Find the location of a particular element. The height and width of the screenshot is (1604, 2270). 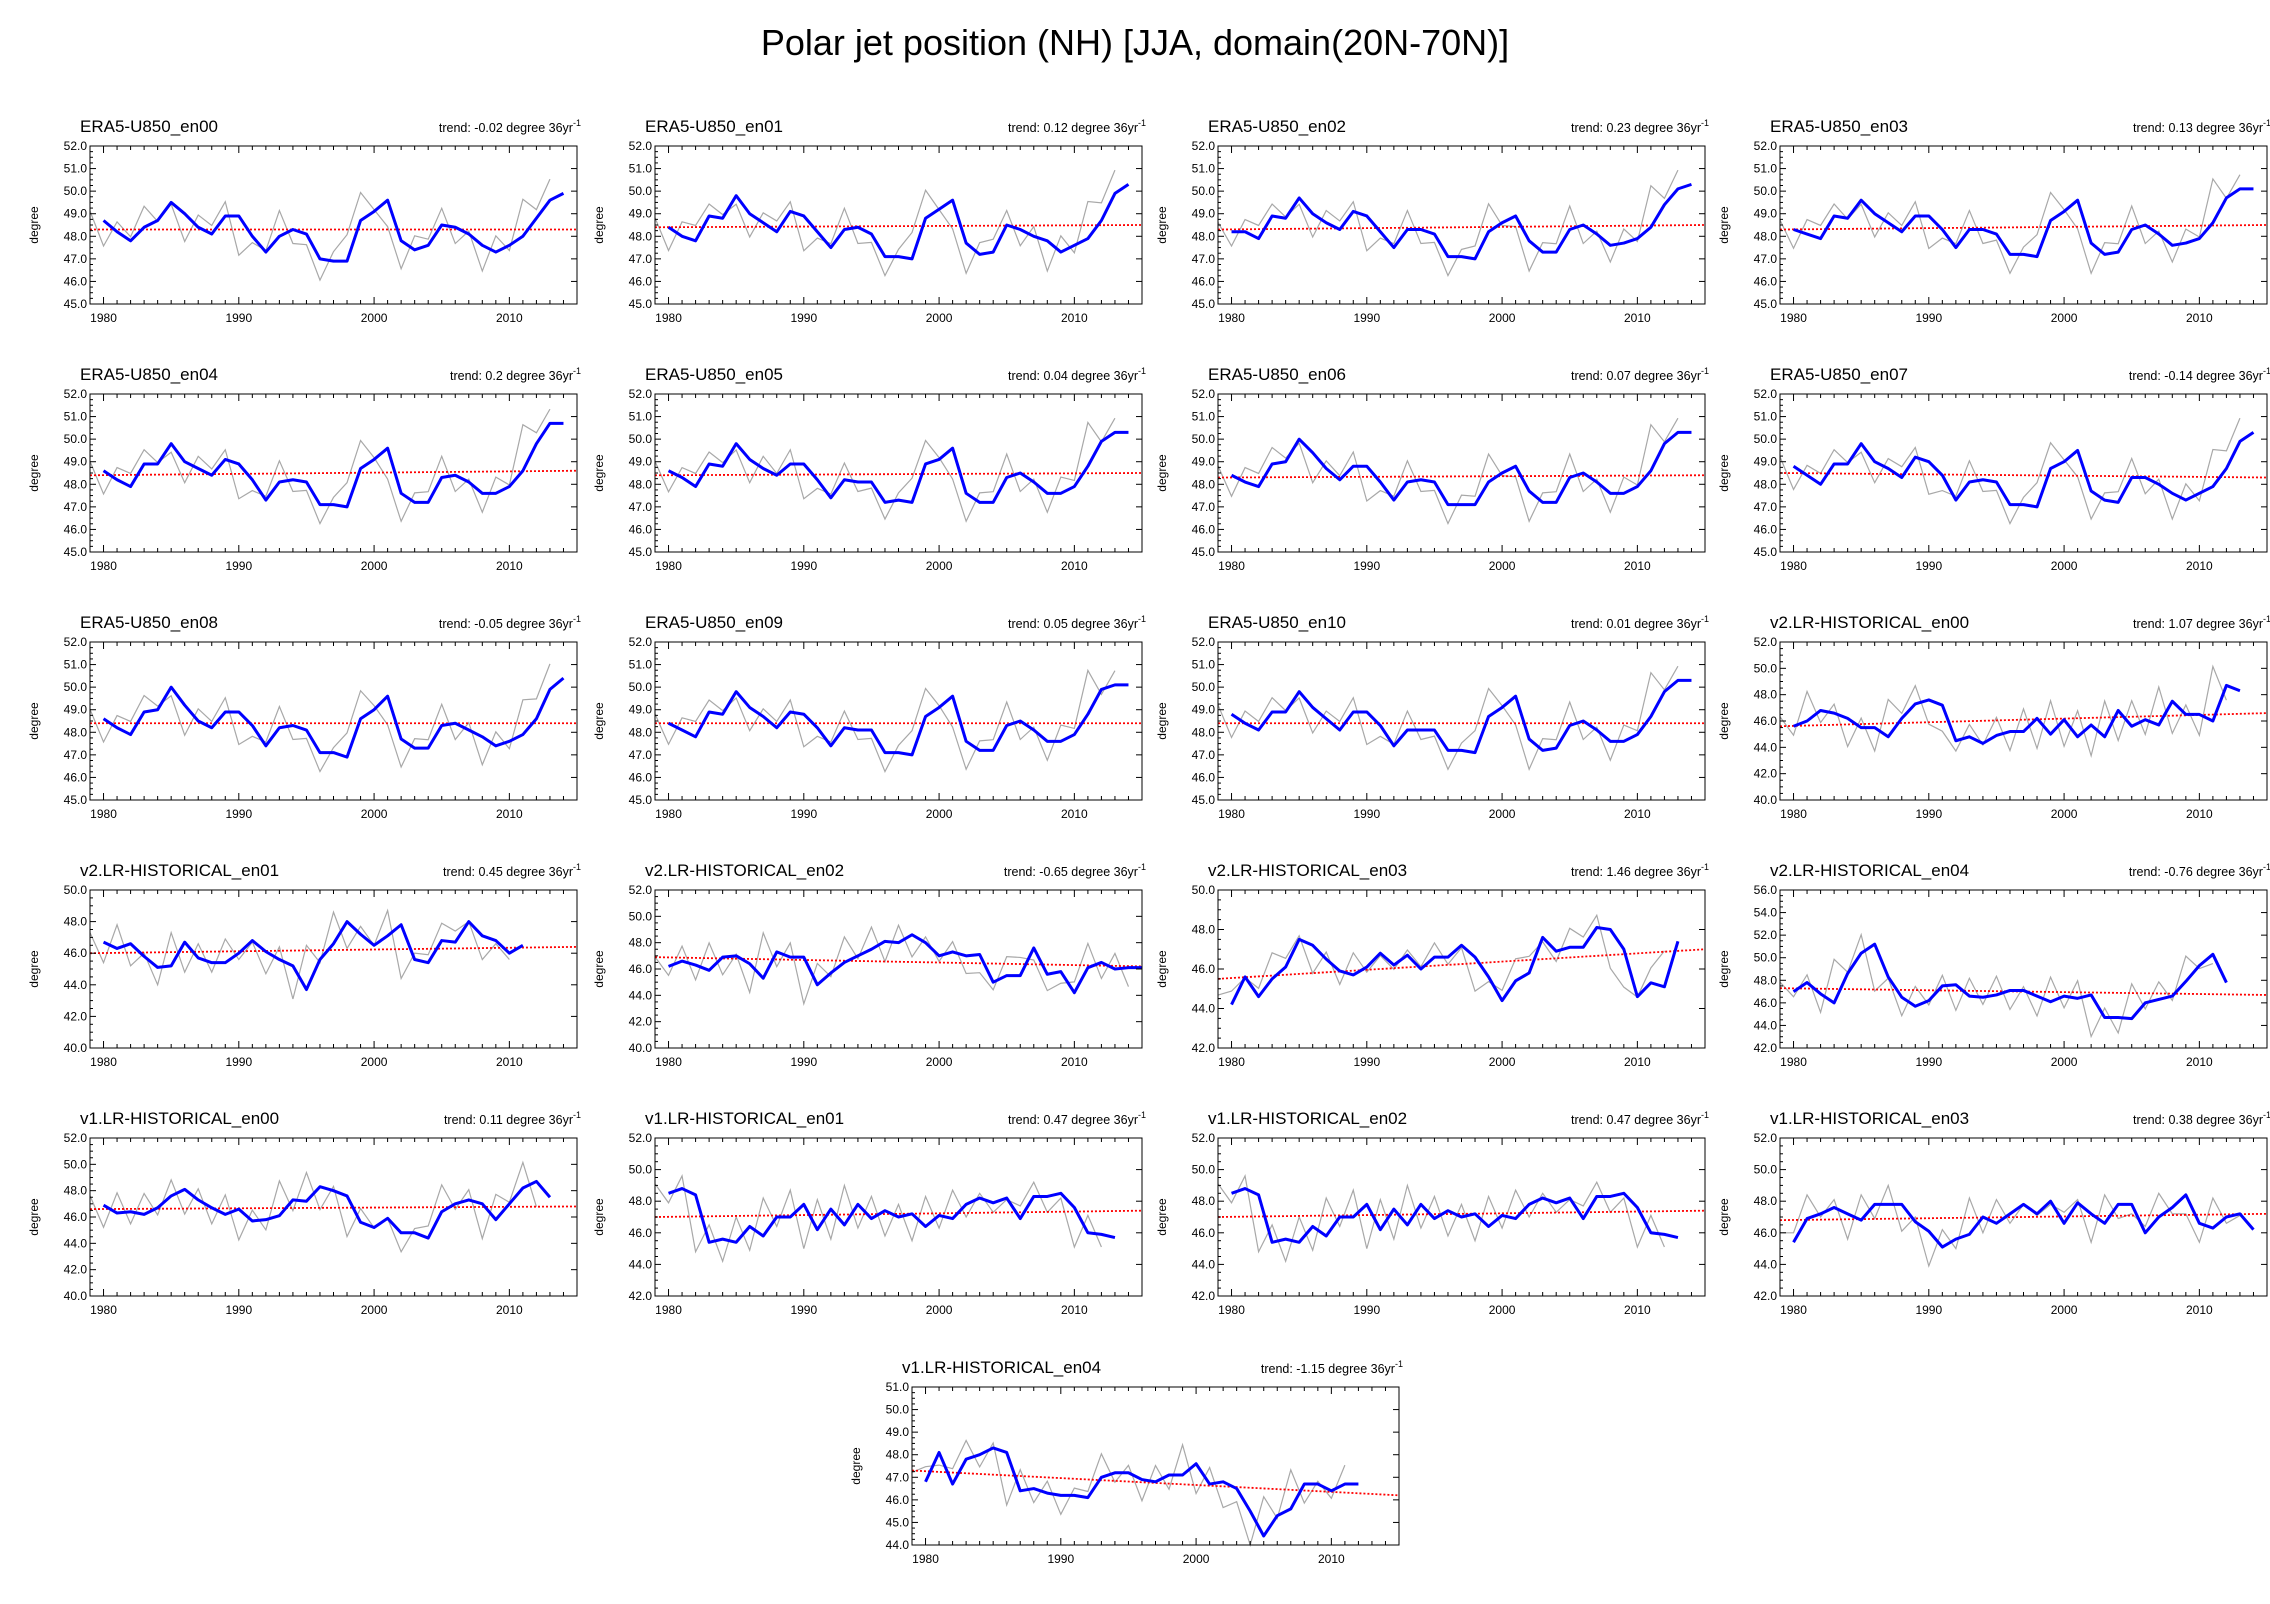

panel-title: v1.LR-HISTORICAL_en04 is located at coordinates (1001, 1367).